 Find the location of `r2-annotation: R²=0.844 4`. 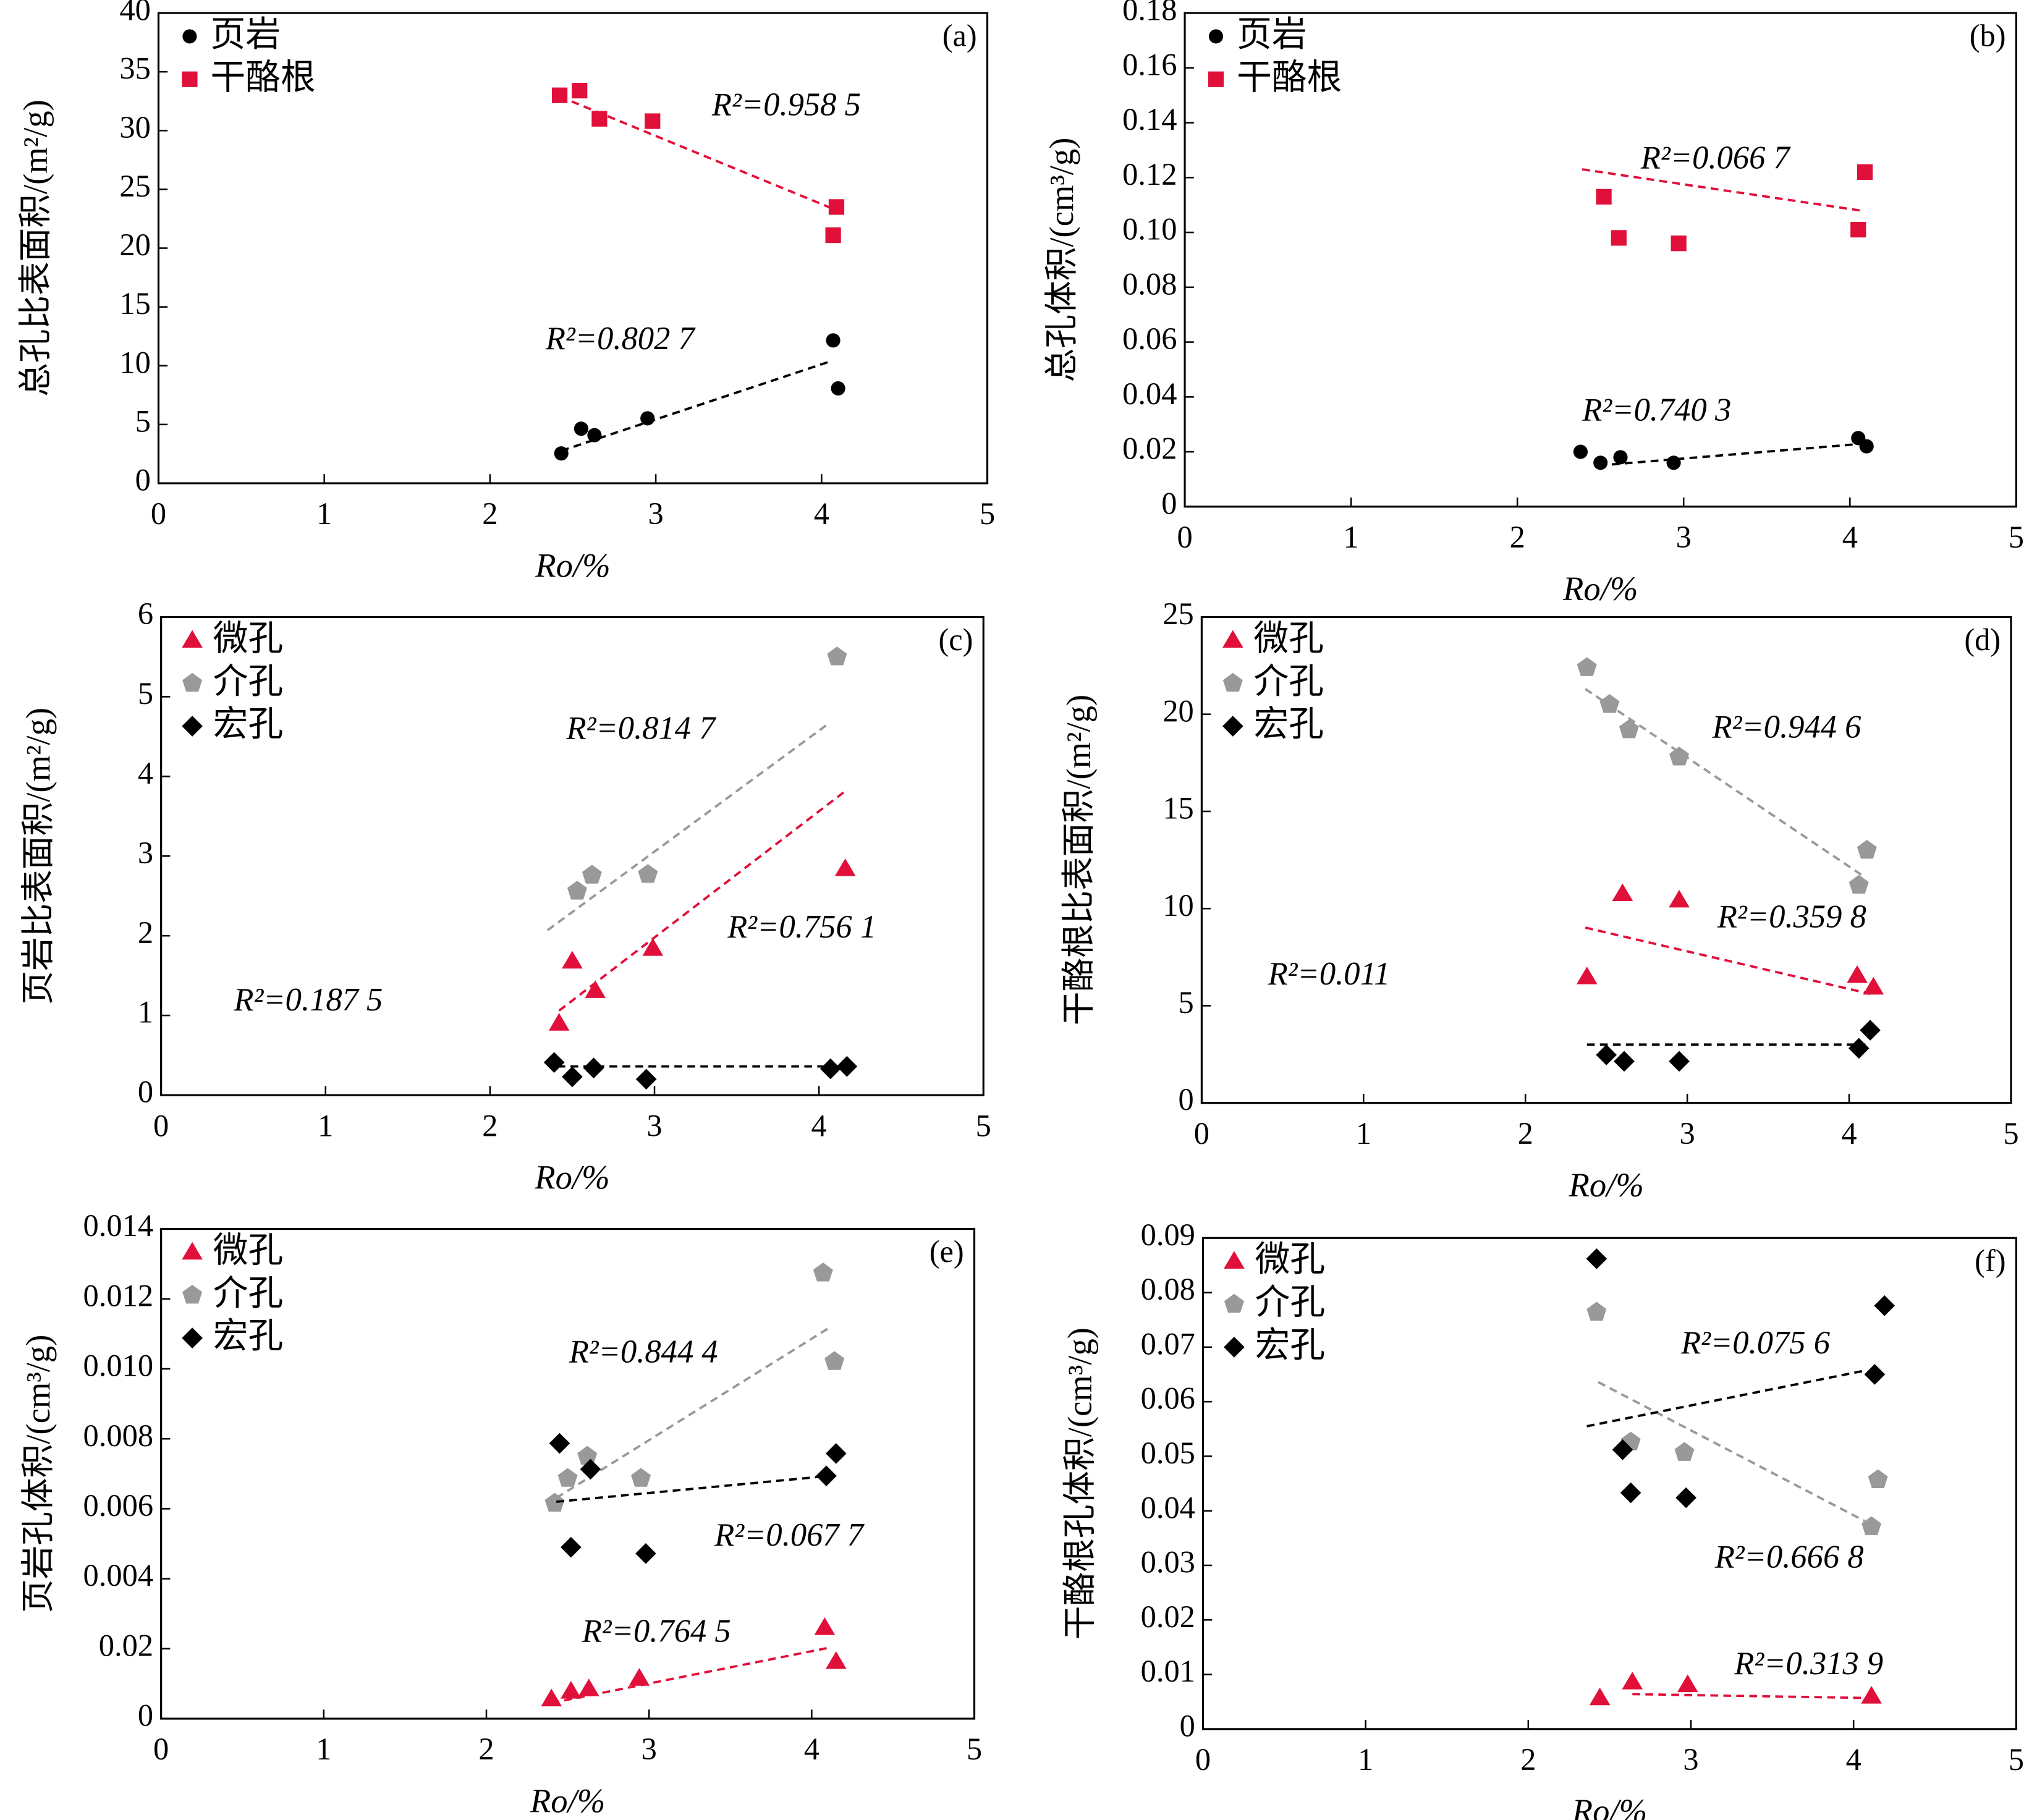

r2-annotation: R²=0.844 4 is located at coordinates (643, 1352).